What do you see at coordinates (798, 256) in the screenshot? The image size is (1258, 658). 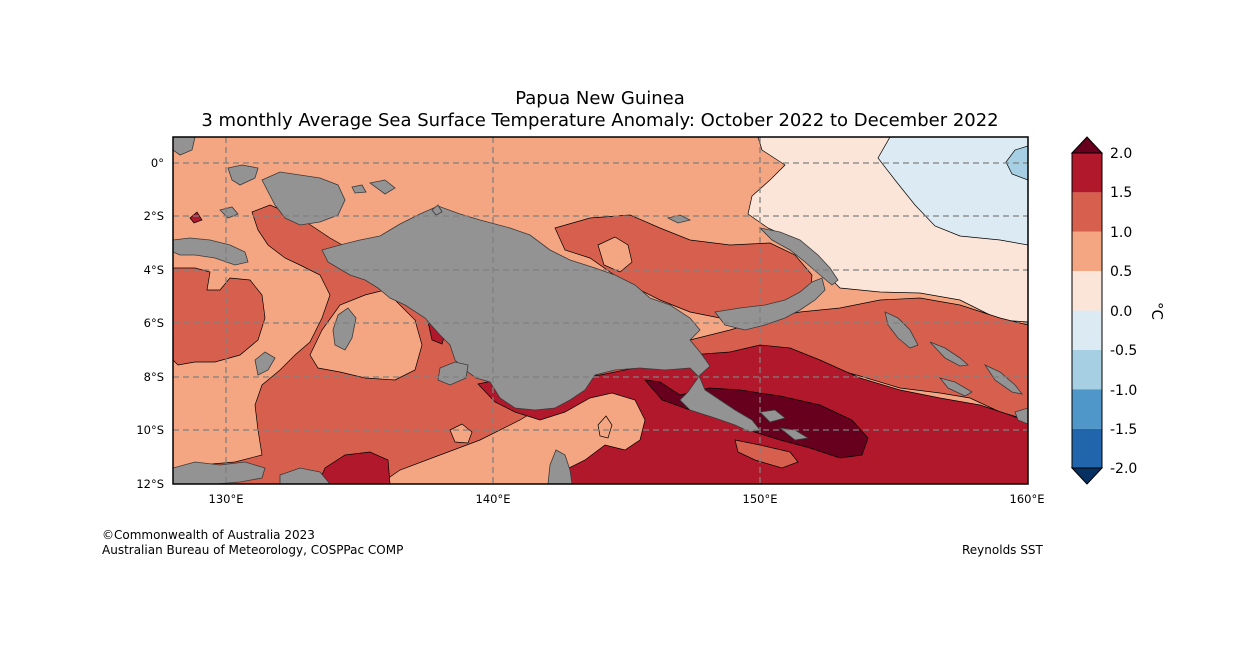 I see `land-new-ireland` at bounding box center [798, 256].